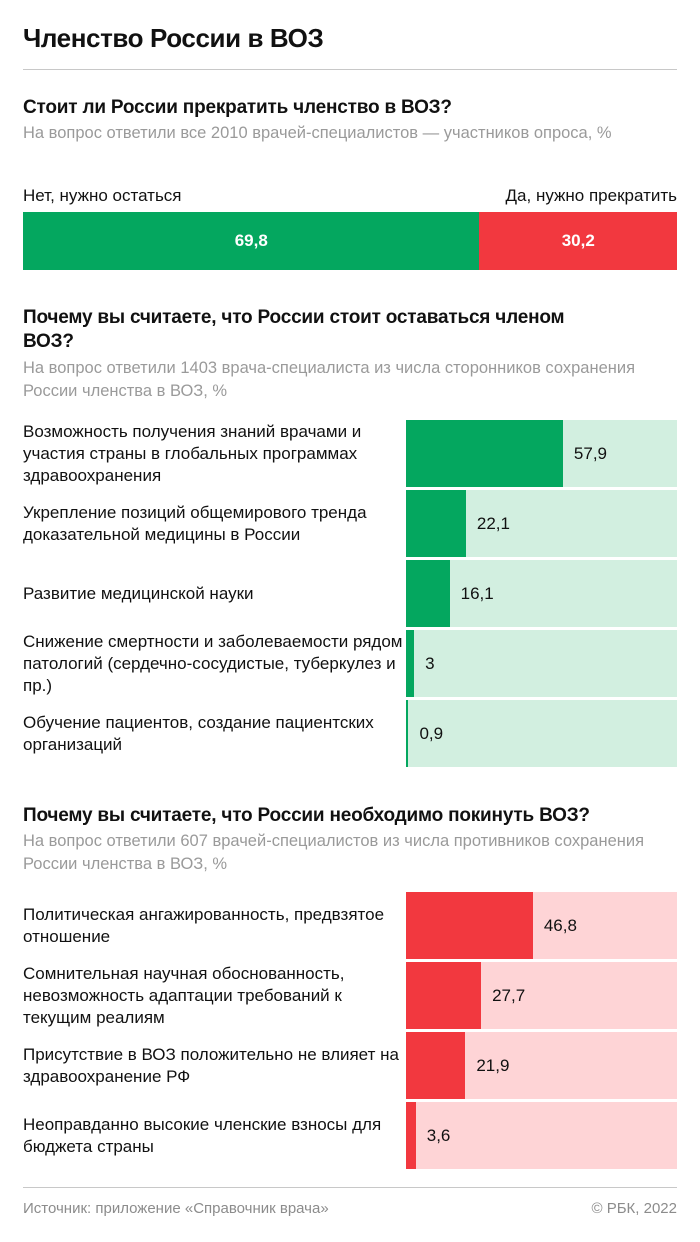 This screenshot has width=700, height=1242. Describe the element at coordinates (176, 1208) in the screenshot. I see `footer-source: Источник: приложение «Справочник врача»` at that location.